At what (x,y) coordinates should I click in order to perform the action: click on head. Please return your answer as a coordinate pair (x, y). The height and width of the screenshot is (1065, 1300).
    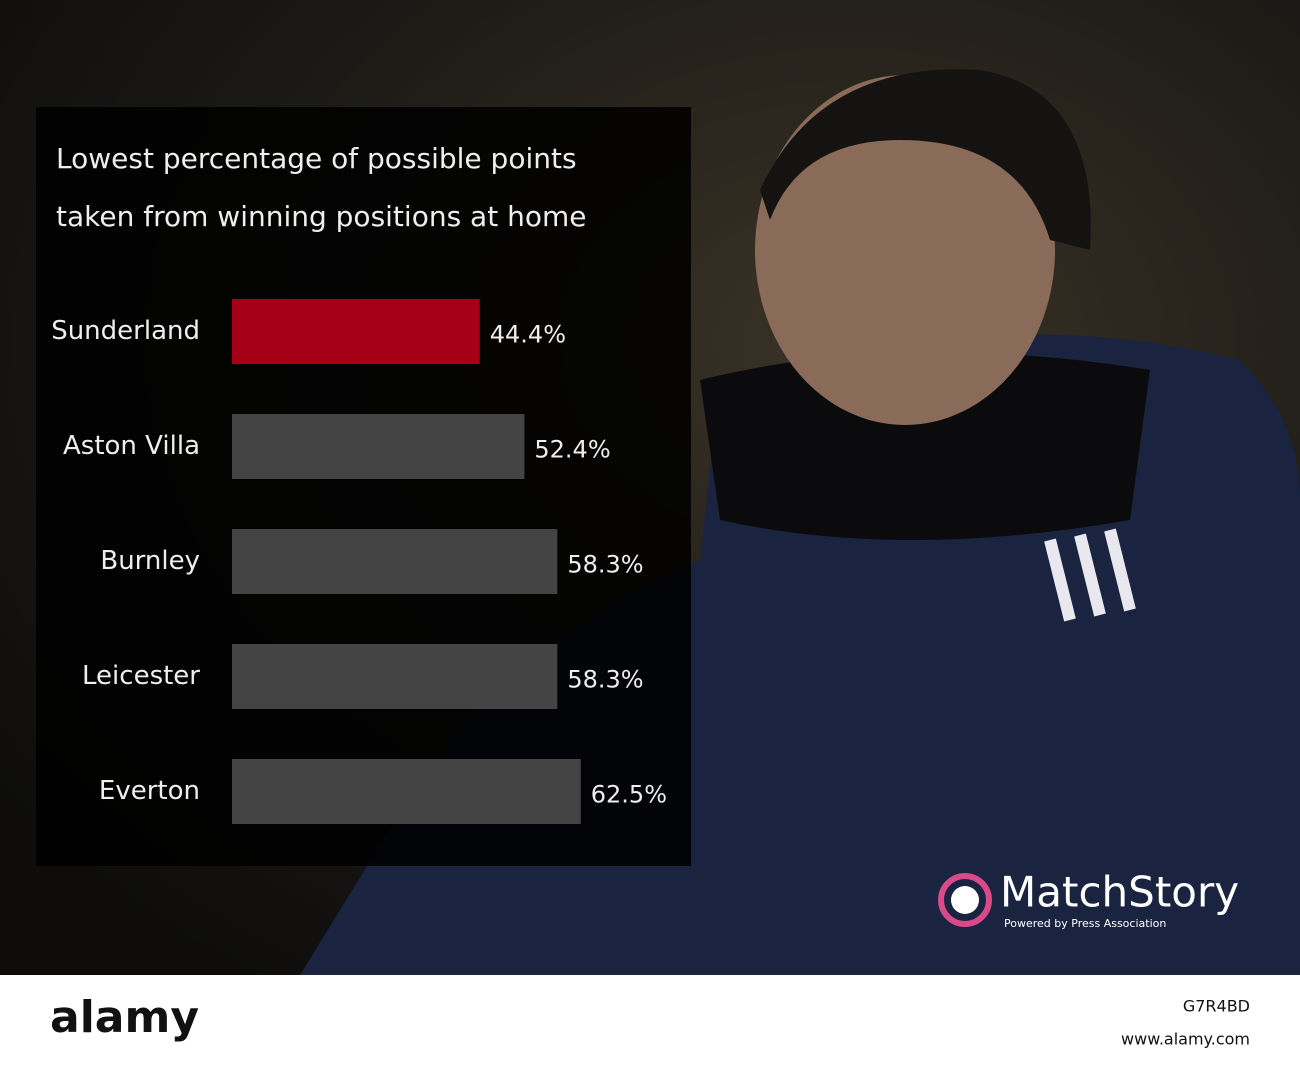
    Looking at the image, I should click on (905, 250).